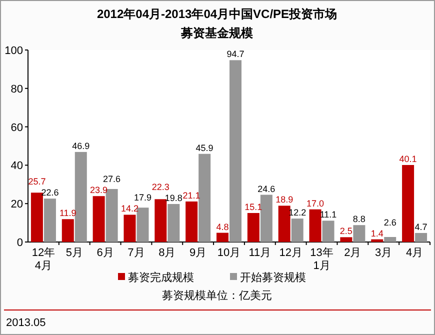 The height and width of the screenshot is (335, 435). Describe the element at coordinates (74, 253) in the screenshot. I see `x-tick-label: 5月` at that location.